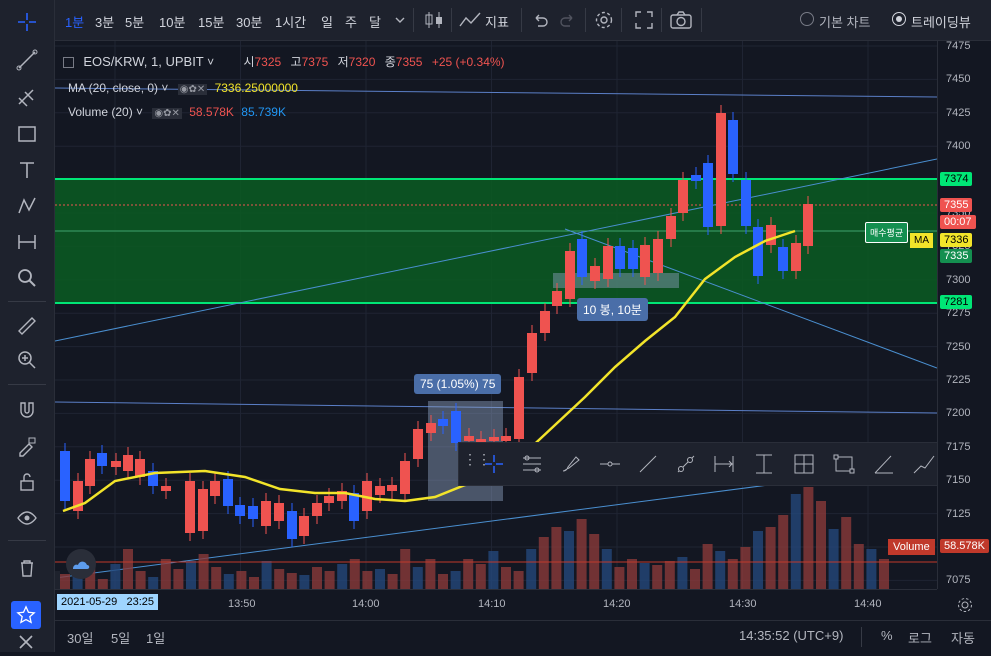 This screenshot has width=991, height=656. I want to click on collapse-icon, so click(68, 63).